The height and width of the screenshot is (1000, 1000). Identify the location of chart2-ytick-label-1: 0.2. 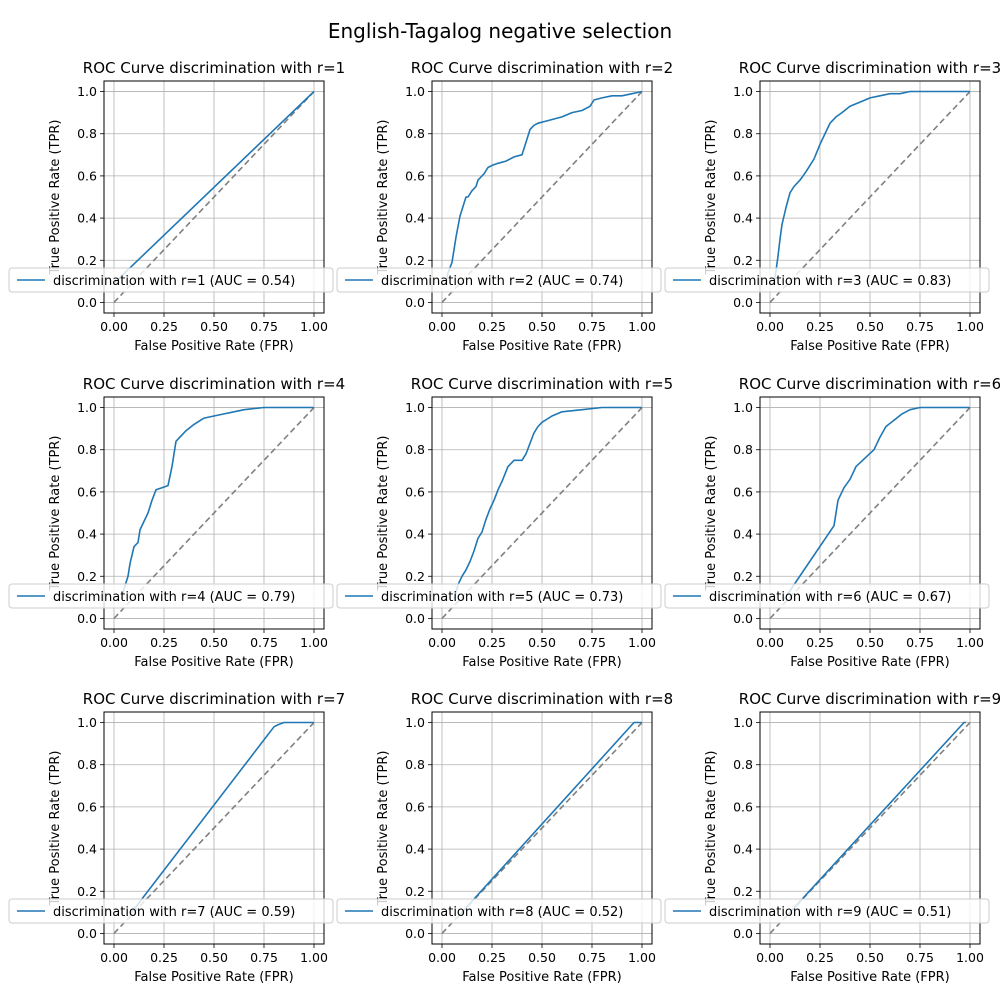
(415, 260).